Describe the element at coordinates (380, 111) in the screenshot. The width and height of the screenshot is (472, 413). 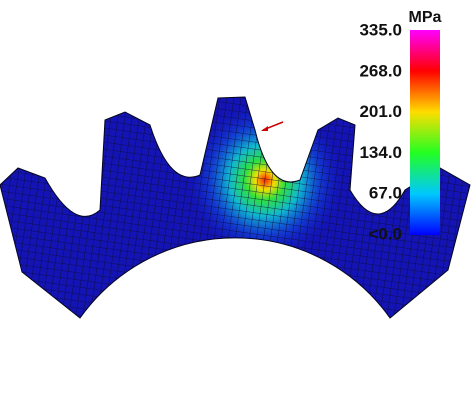
I see `legend-label: 201.0` at that location.